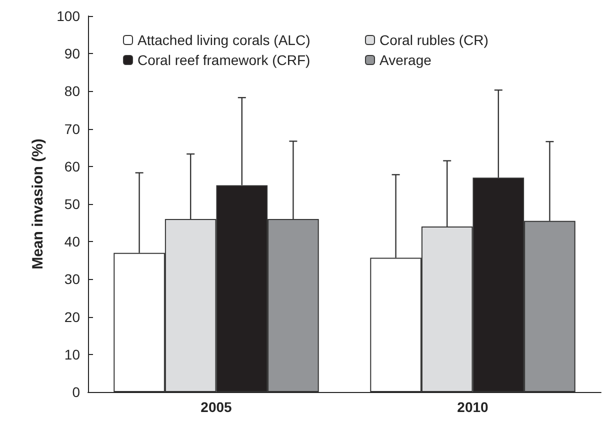 Image resolution: width=609 pixels, height=423 pixels. Describe the element at coordinates (72, 204) in the screenshot. I see `y-tick-label: 50` at that location.